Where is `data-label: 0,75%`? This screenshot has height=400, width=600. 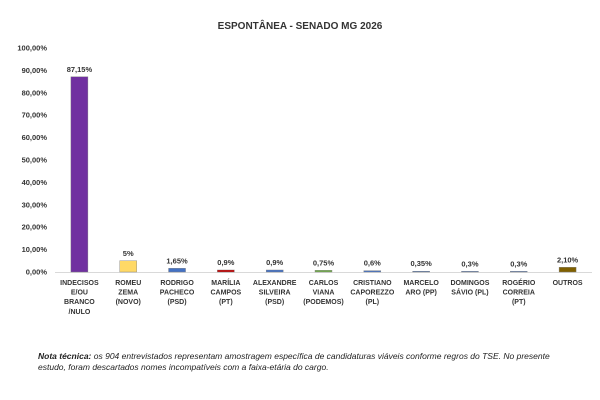 data-label: 0,75% is located at coordinates (324, 262).